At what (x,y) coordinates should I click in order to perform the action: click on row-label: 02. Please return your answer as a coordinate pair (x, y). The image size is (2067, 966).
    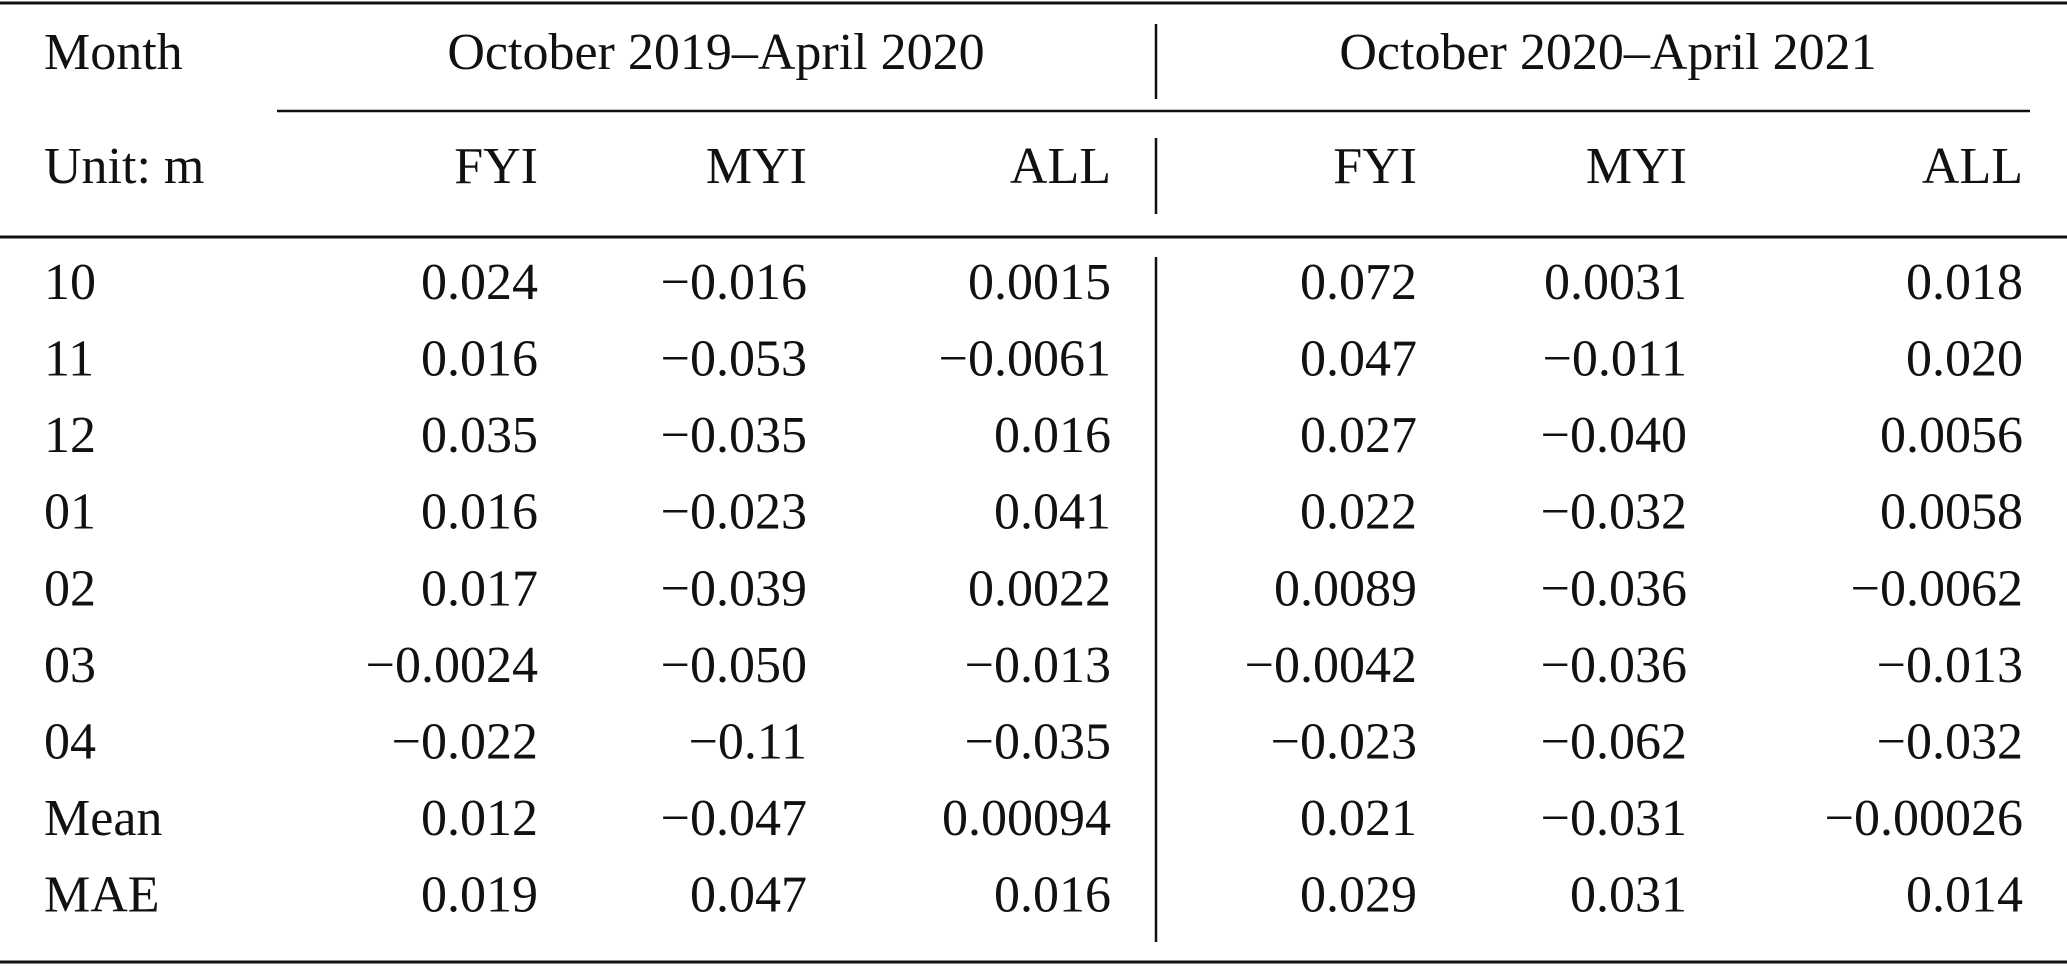
    Looking at the image, I should click on (70, 588).